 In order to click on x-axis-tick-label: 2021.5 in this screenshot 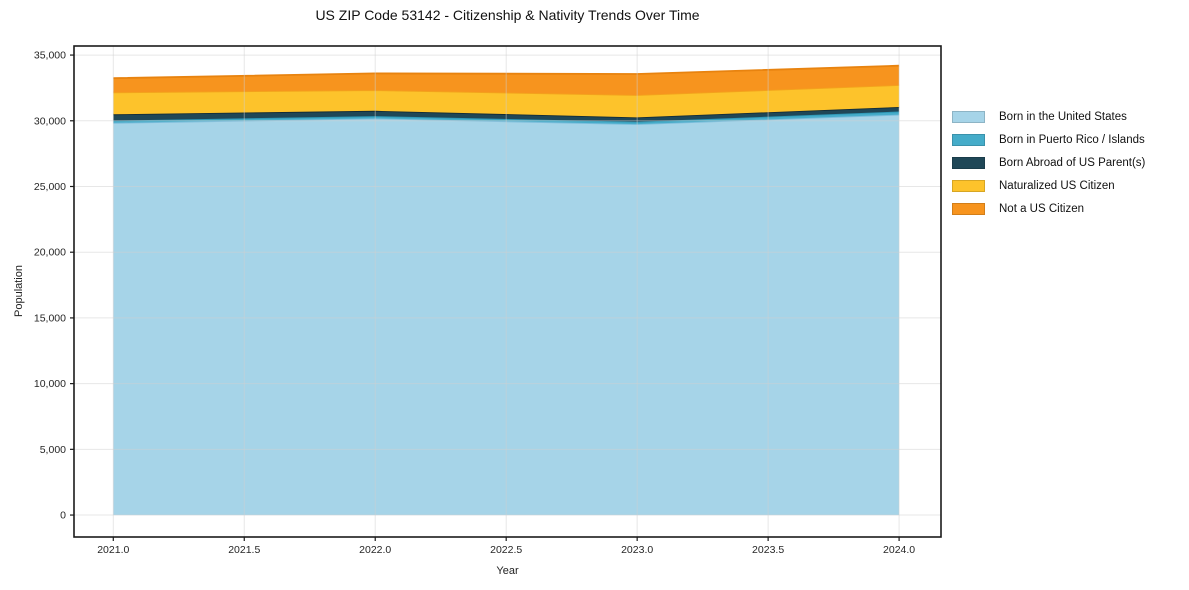, I will do `click(244, 550)`.